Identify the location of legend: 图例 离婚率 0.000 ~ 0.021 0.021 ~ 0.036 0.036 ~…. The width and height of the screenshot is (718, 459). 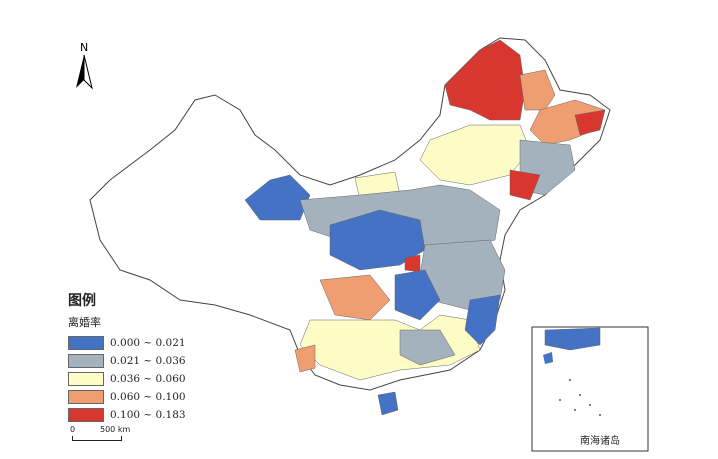
(127, 357).